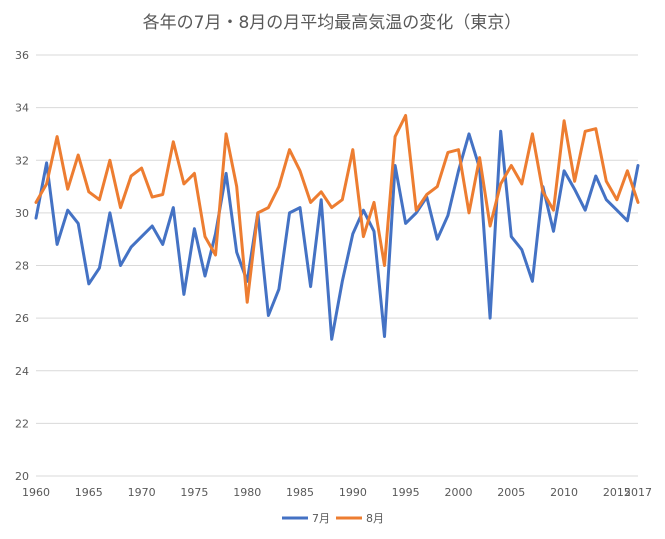  I want to click on x-tick-label: 2000, so click(458, 492).